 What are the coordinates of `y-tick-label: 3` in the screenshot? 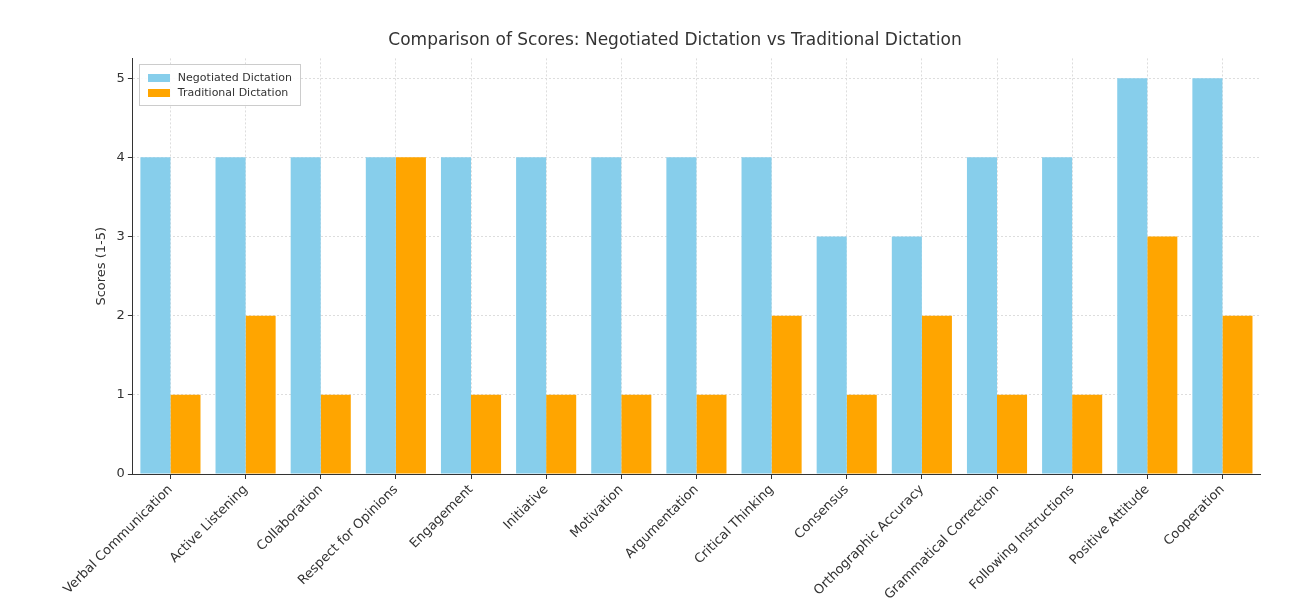 It's located at (120, 235).